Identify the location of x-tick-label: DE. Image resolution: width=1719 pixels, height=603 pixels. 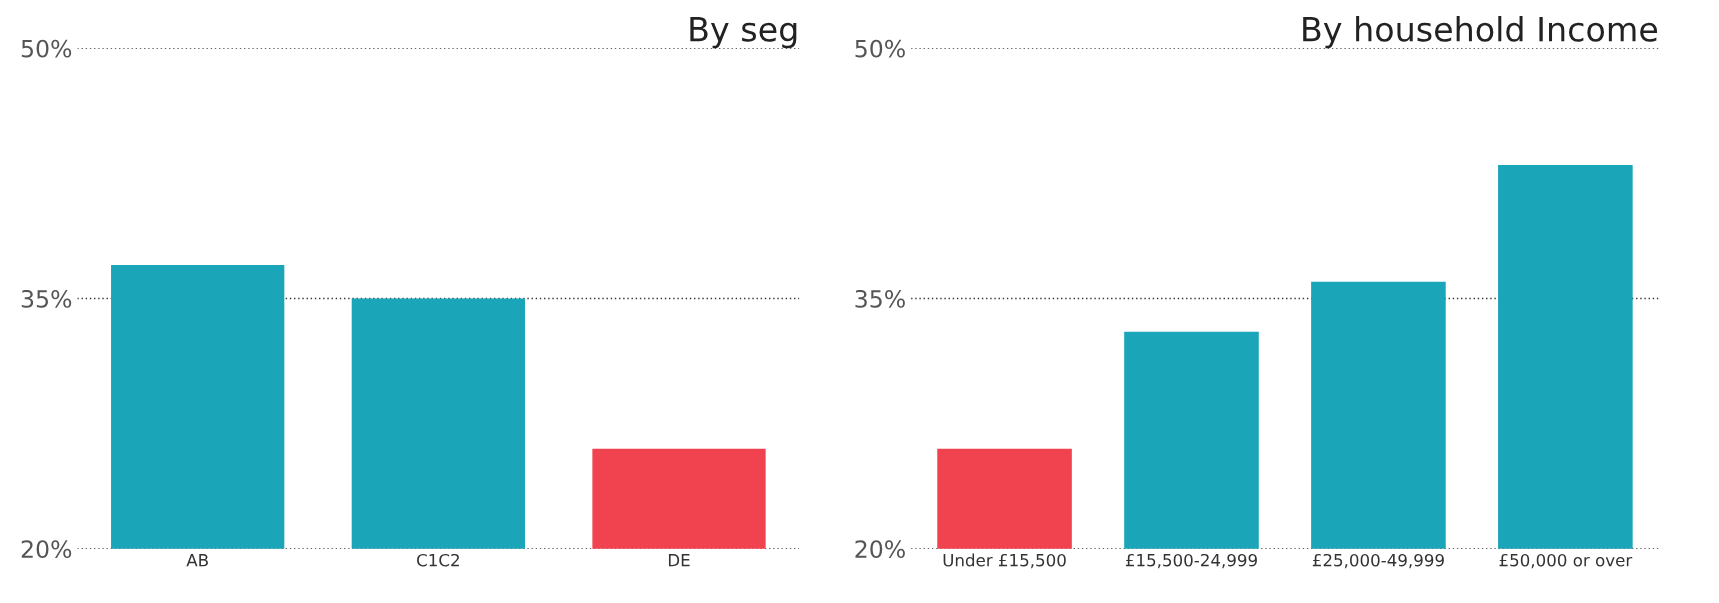
(679, 560).